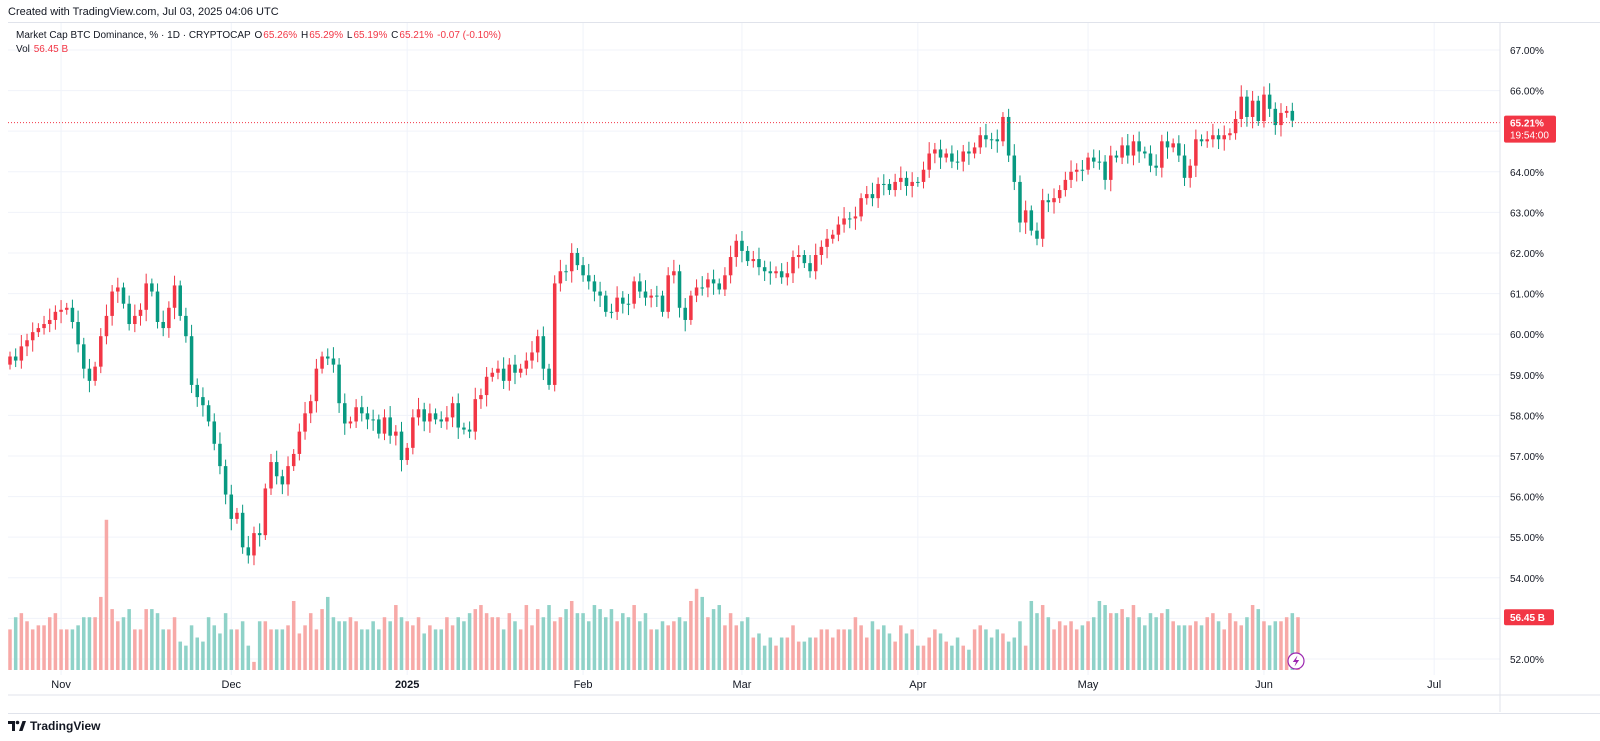  What do you see at coordinates (370, 35) in the screenshot?
I see `legend-low-value: 65.19%` at bounding box center [370, 35].